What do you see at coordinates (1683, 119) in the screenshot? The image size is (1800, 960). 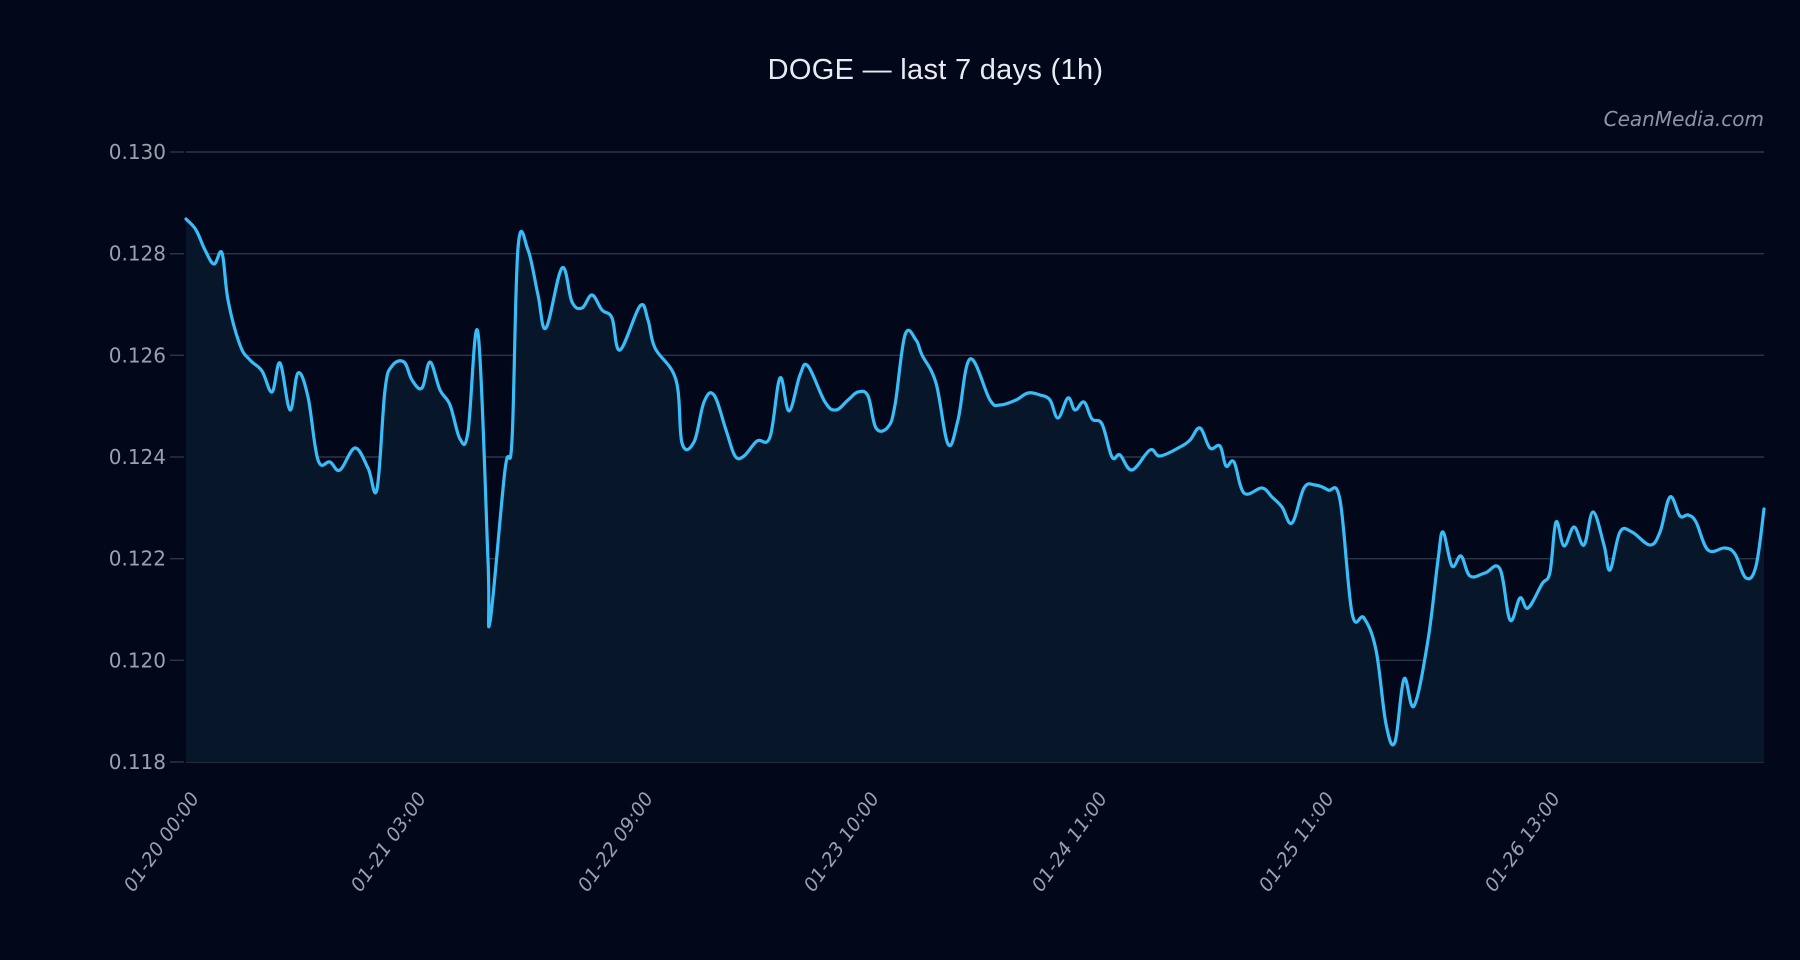 I see `watermark: CeanMedia.com` at bounding box center [1683, 119].